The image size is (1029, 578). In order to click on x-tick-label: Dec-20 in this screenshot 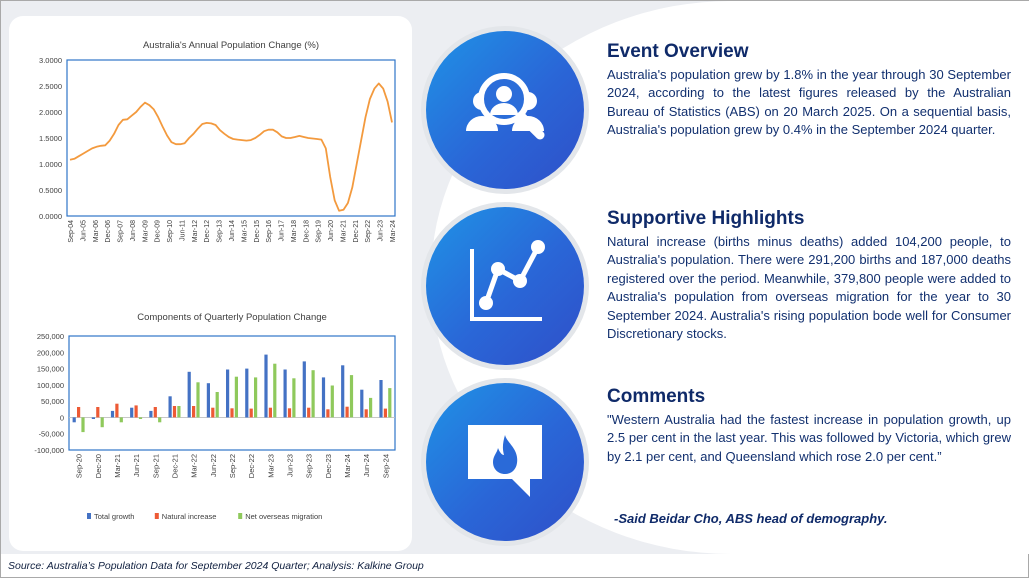, I will do `click(98, 466)`.